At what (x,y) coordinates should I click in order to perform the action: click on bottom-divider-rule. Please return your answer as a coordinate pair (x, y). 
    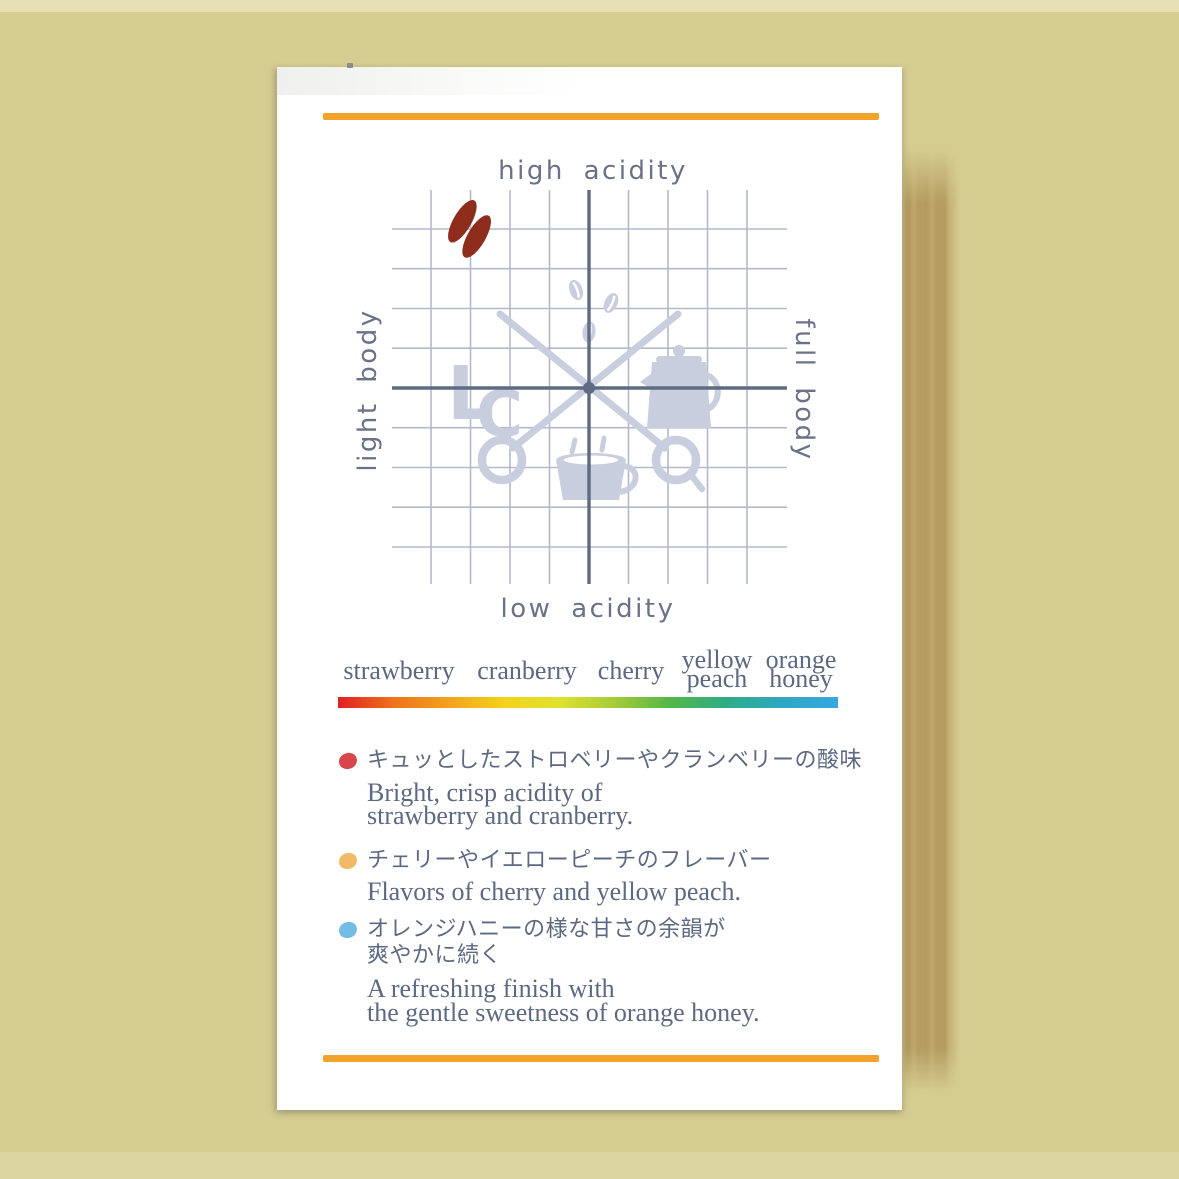
    Looking at the image, I should click on (601, 1058).